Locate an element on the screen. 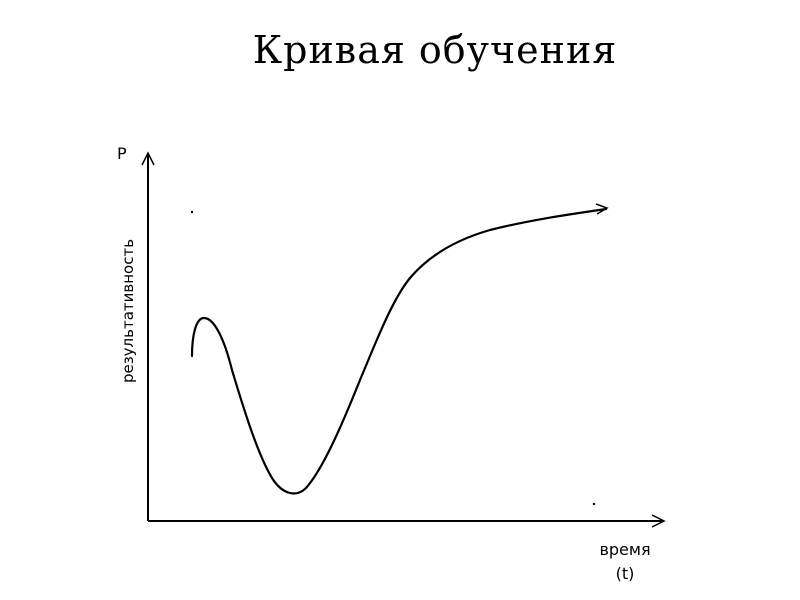 The width and height of the screenshot is (800, 600). stray-dot-bottom is located at coordinates (594, 504).